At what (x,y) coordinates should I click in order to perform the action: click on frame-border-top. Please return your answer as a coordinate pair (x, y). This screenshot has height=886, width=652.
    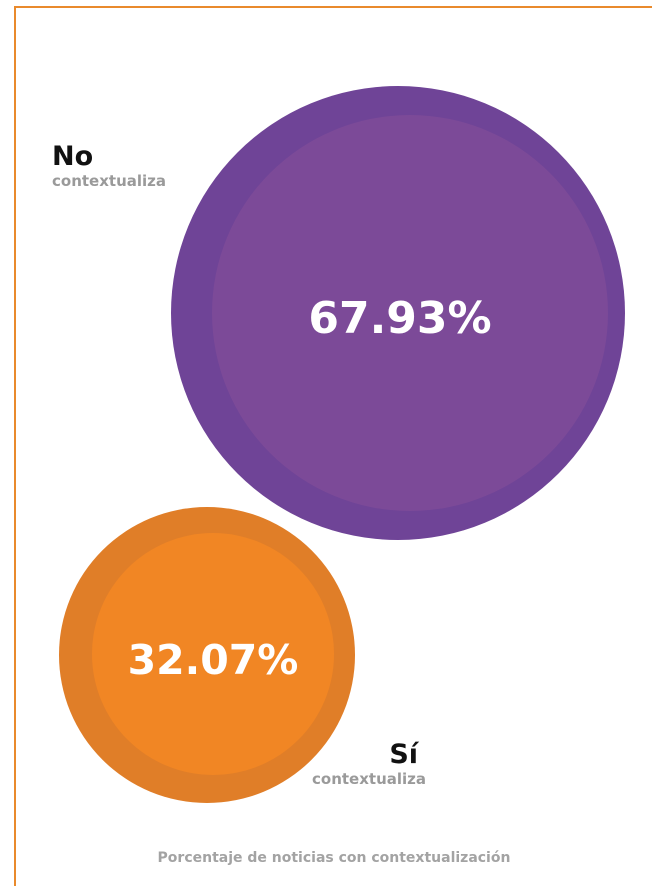
    Looking at the image, I should click on (333, 7).